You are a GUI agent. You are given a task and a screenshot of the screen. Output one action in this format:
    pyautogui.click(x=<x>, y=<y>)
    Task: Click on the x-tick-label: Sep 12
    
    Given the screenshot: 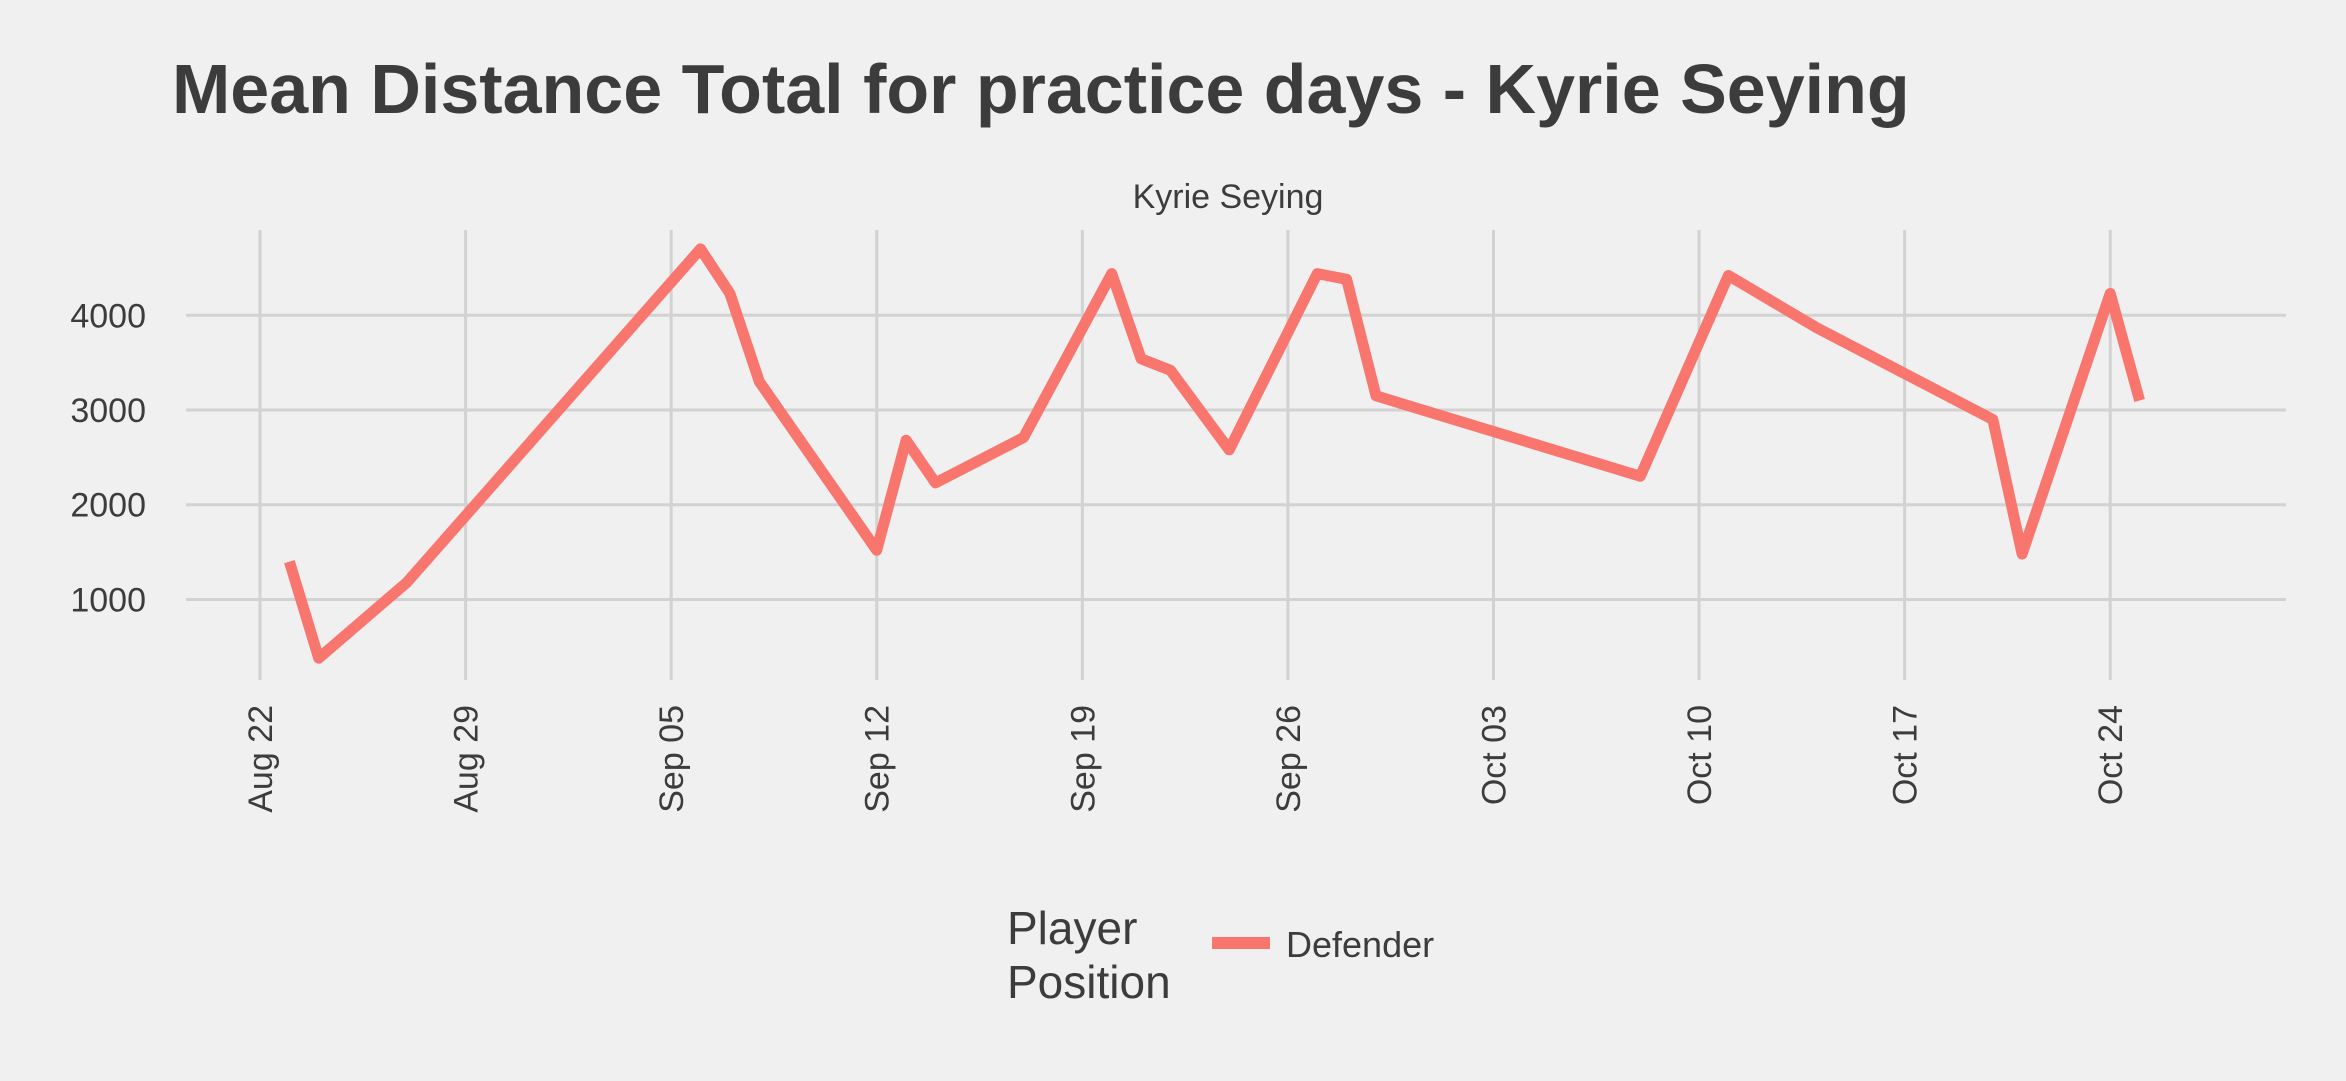 What is the action you would take?
    pyautogui.click(x=878, y=759)
    